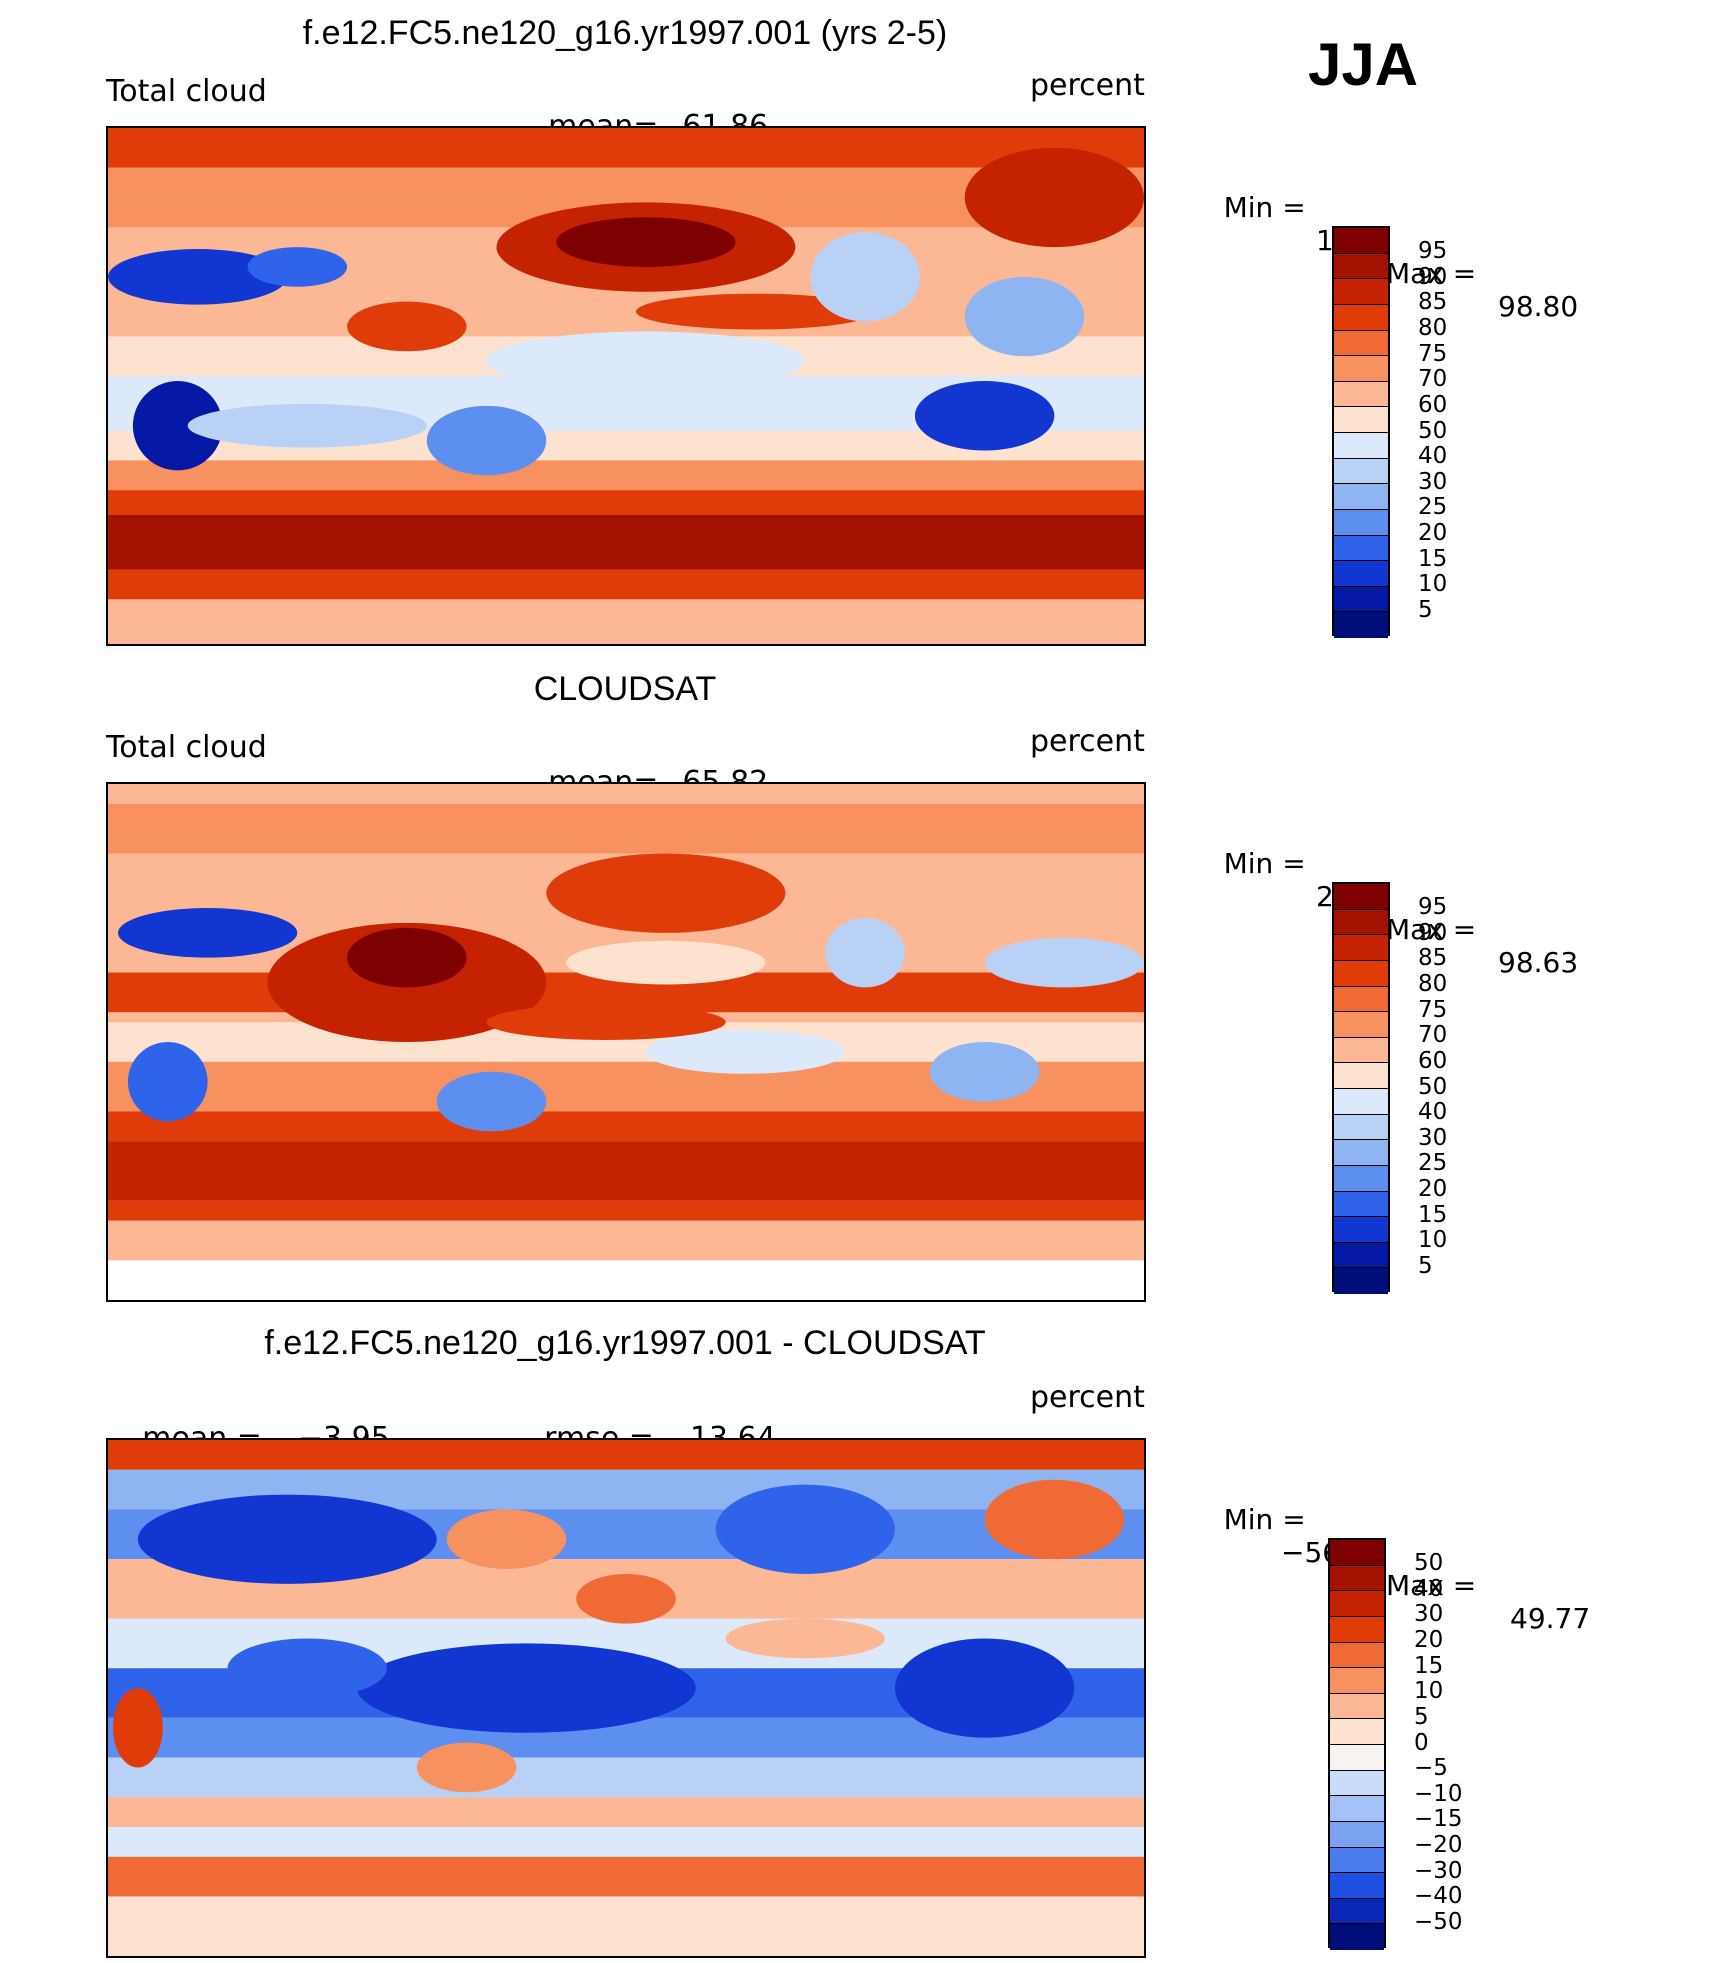 Image resolution: width=1710 pixels, height=1963 pixels. Describe the element at coordinates (1438, 1896) in the screenshot. I see `colorbar-tick-label: −40` at that location.